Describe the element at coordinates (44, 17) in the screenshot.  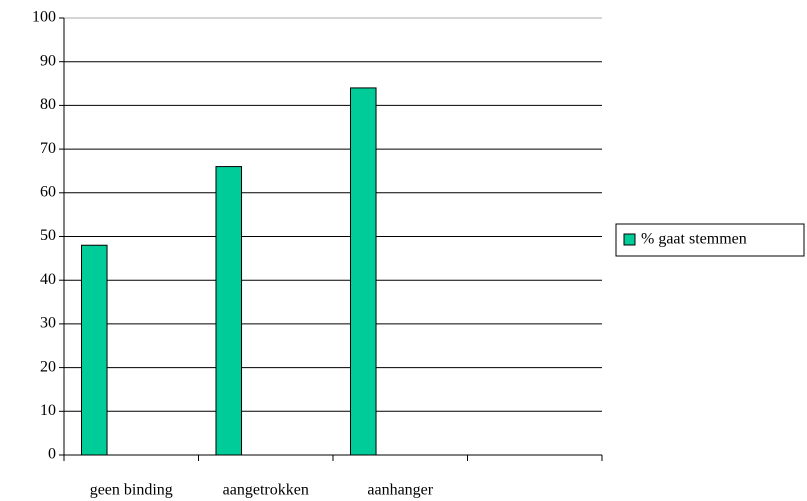
I see `y-tick-label: 100` at that location.